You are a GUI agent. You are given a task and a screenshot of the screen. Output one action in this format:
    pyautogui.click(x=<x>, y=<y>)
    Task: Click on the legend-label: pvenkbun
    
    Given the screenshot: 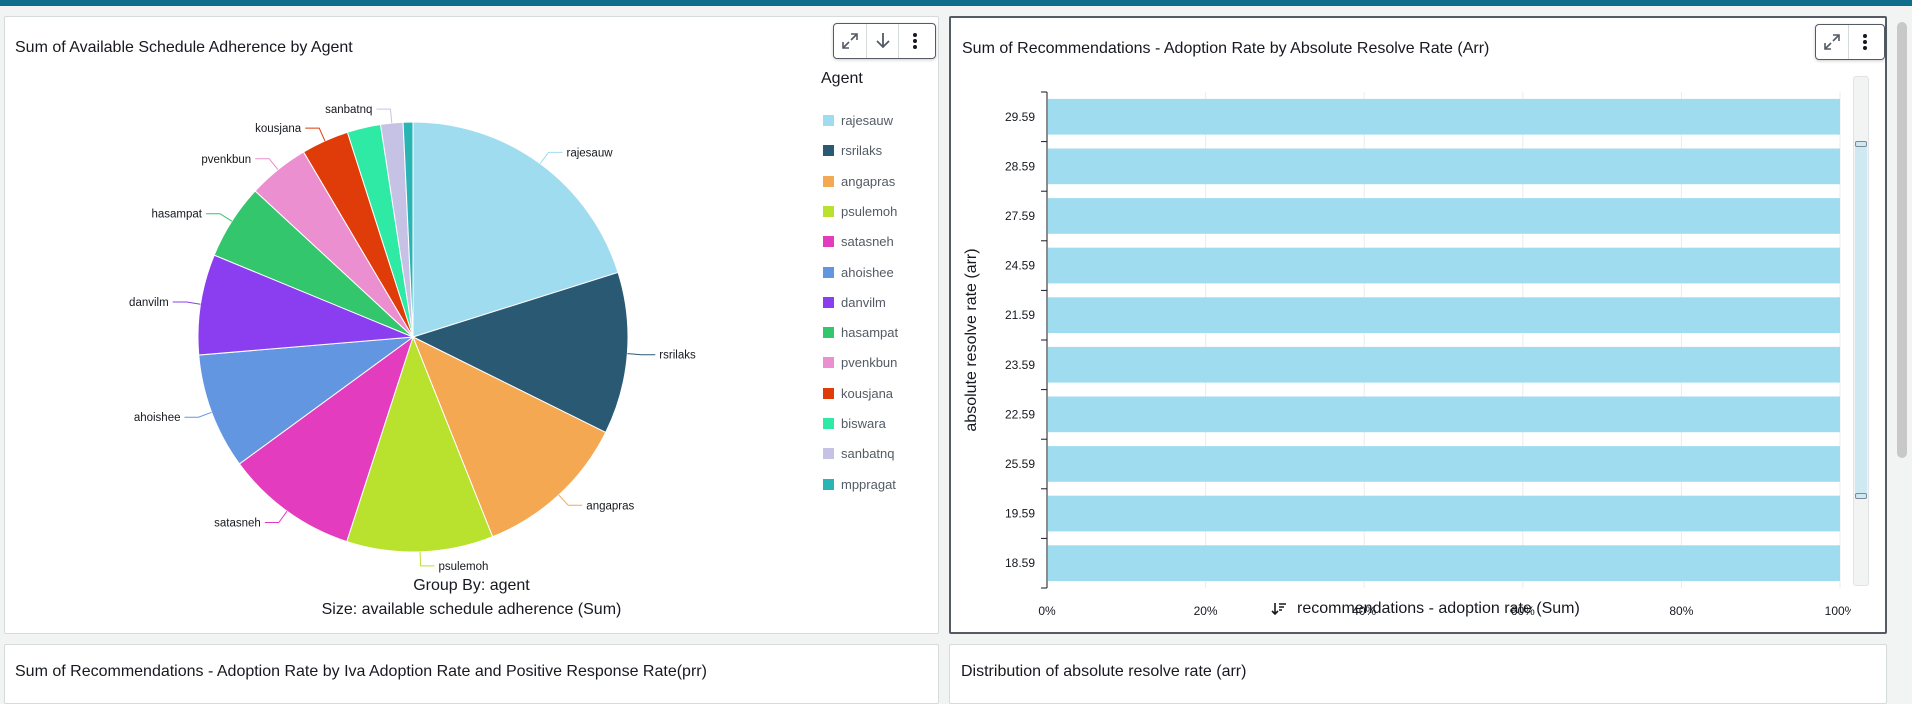 What is the action you would take?
    pyautogui.click(x=869, y=363)
    